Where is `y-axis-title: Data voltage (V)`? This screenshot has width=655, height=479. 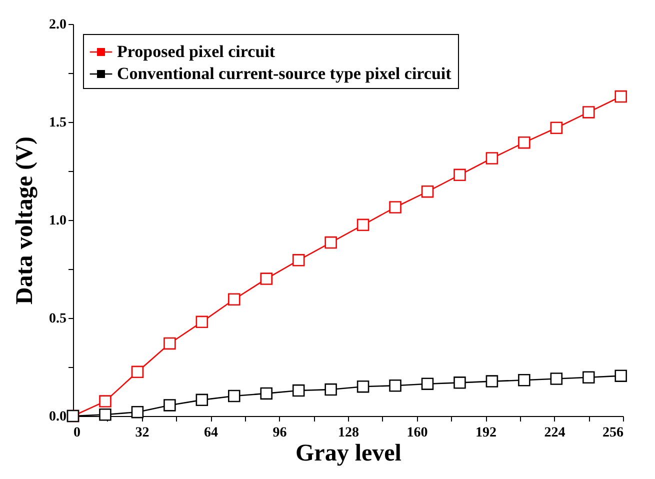 y-axis-title: Data voltage (V) is located at coordinates (25, 220).